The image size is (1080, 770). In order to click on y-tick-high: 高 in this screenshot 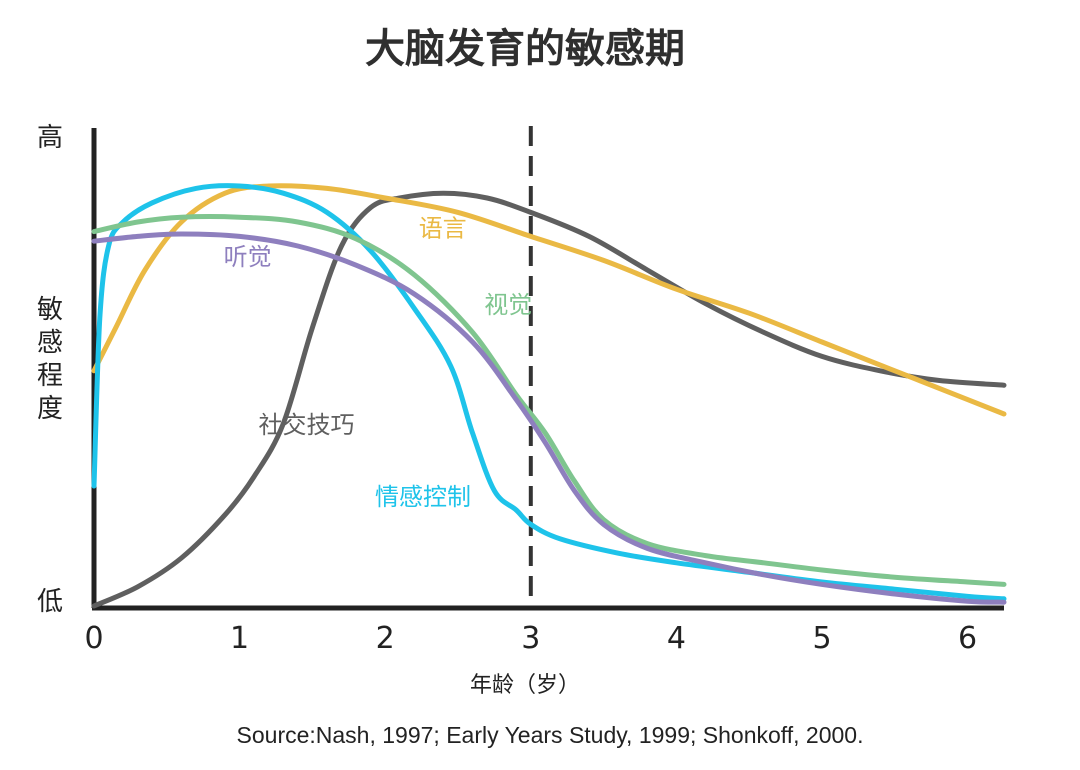, I will do `click(50, 138)`.